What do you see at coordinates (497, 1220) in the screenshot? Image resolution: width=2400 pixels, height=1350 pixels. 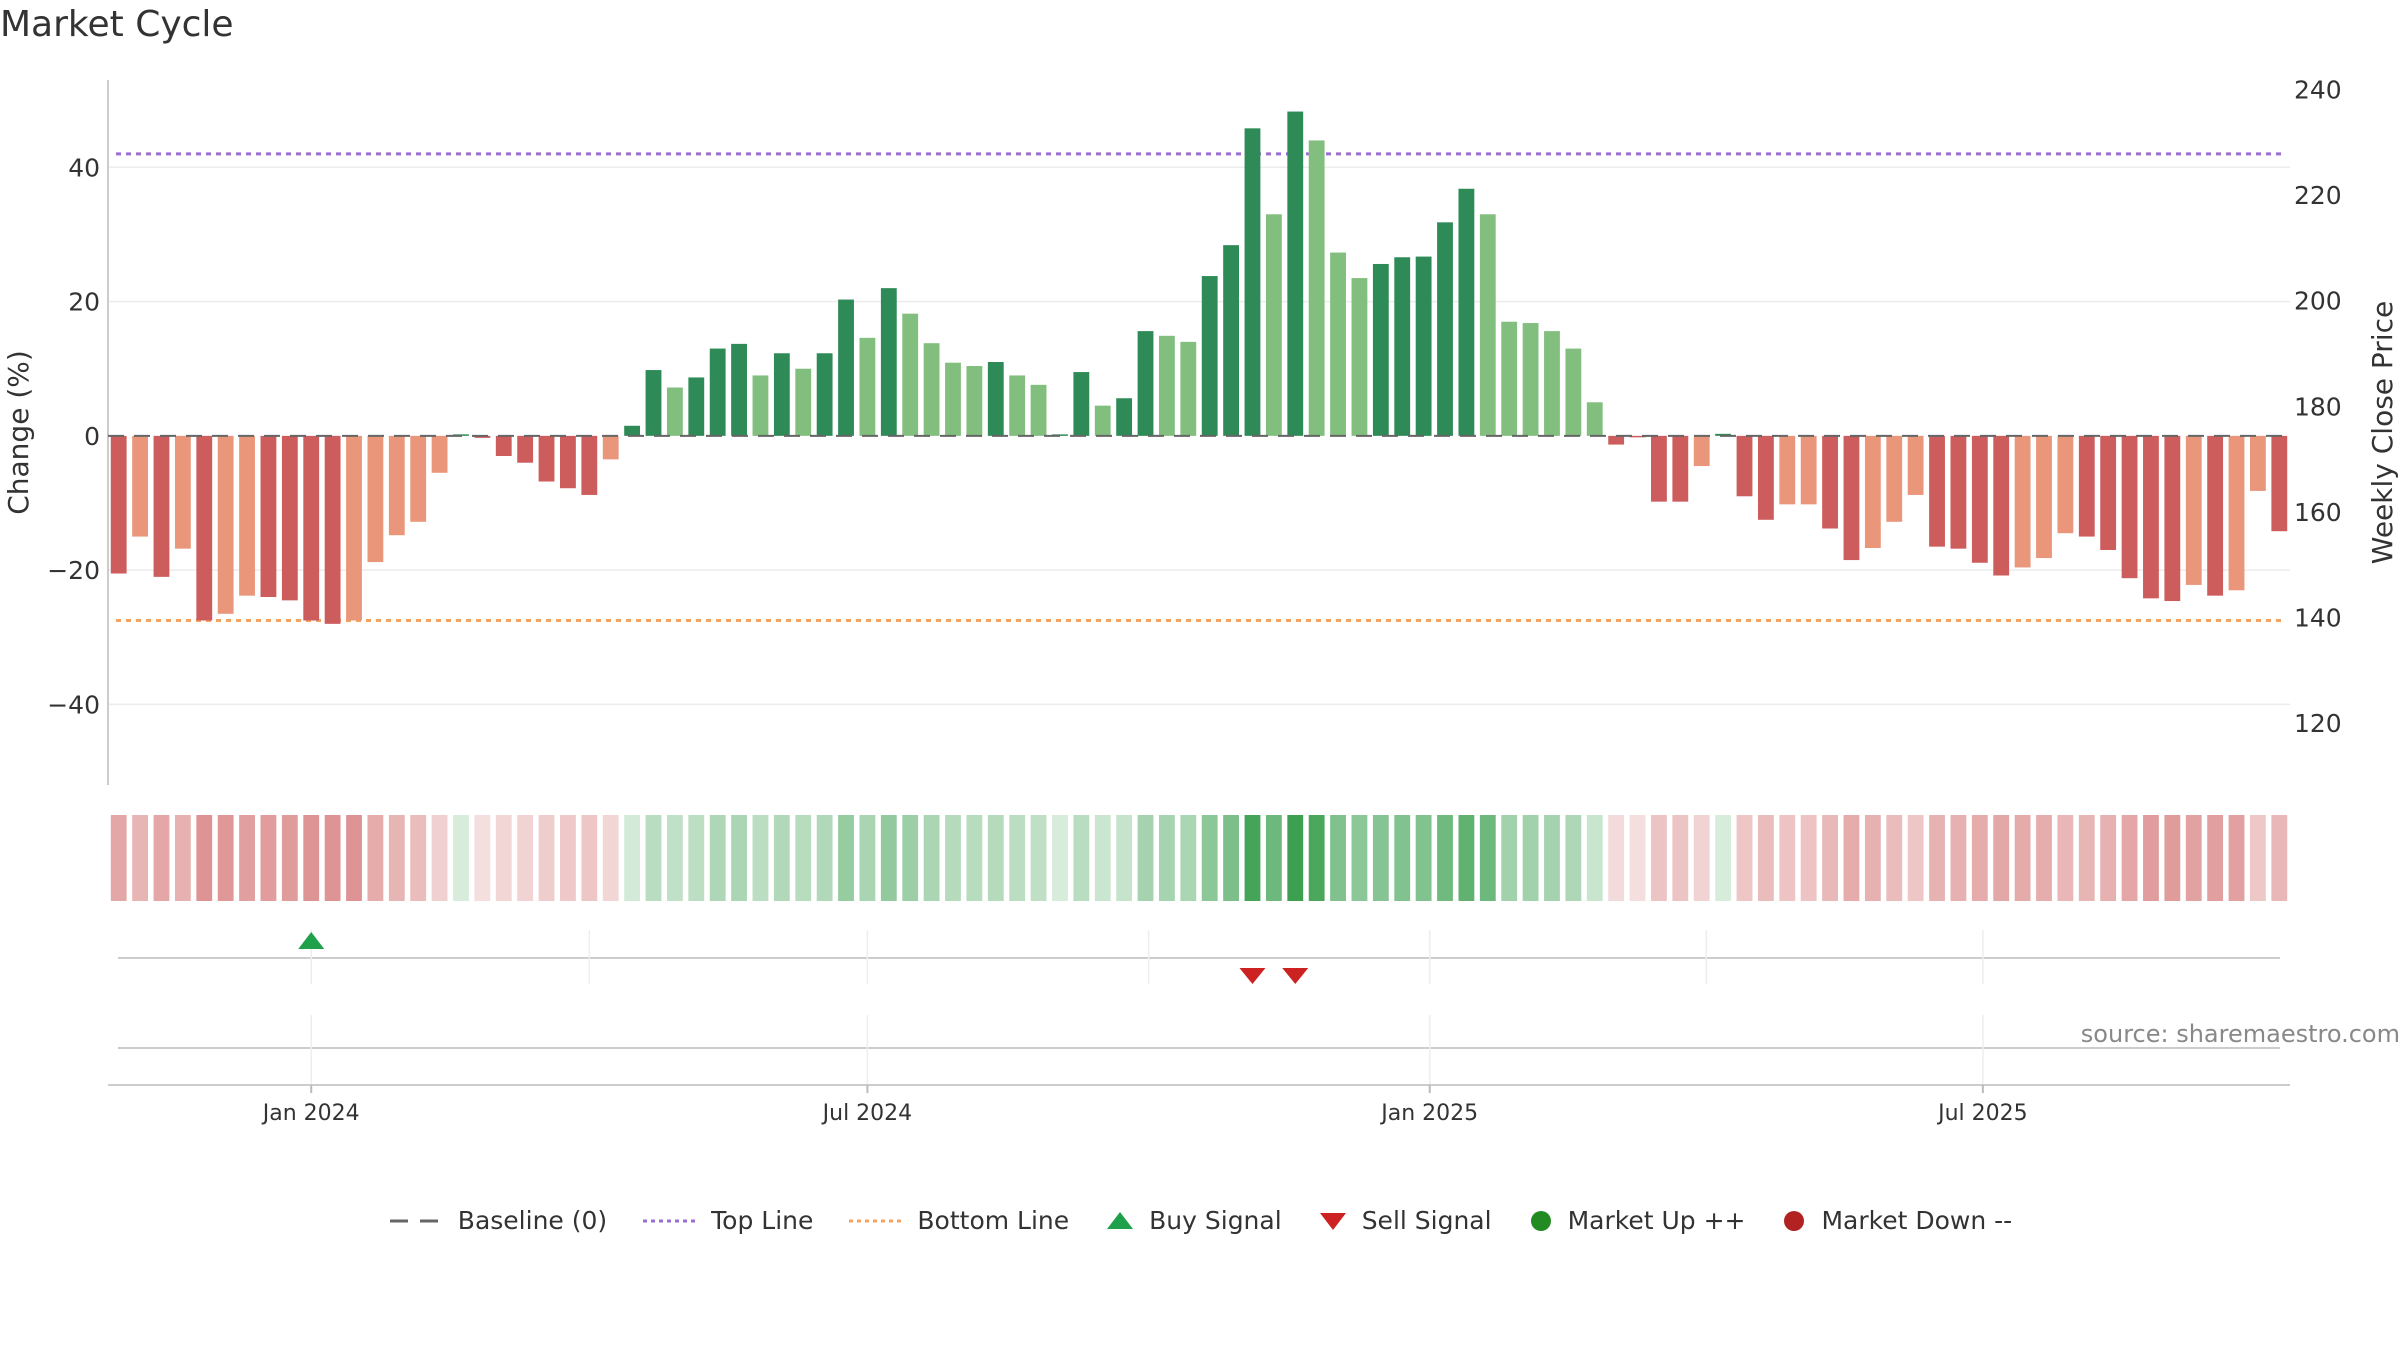 I see `legend-item-baseline: Baseline (0)` at bounding box center [497, 1220].